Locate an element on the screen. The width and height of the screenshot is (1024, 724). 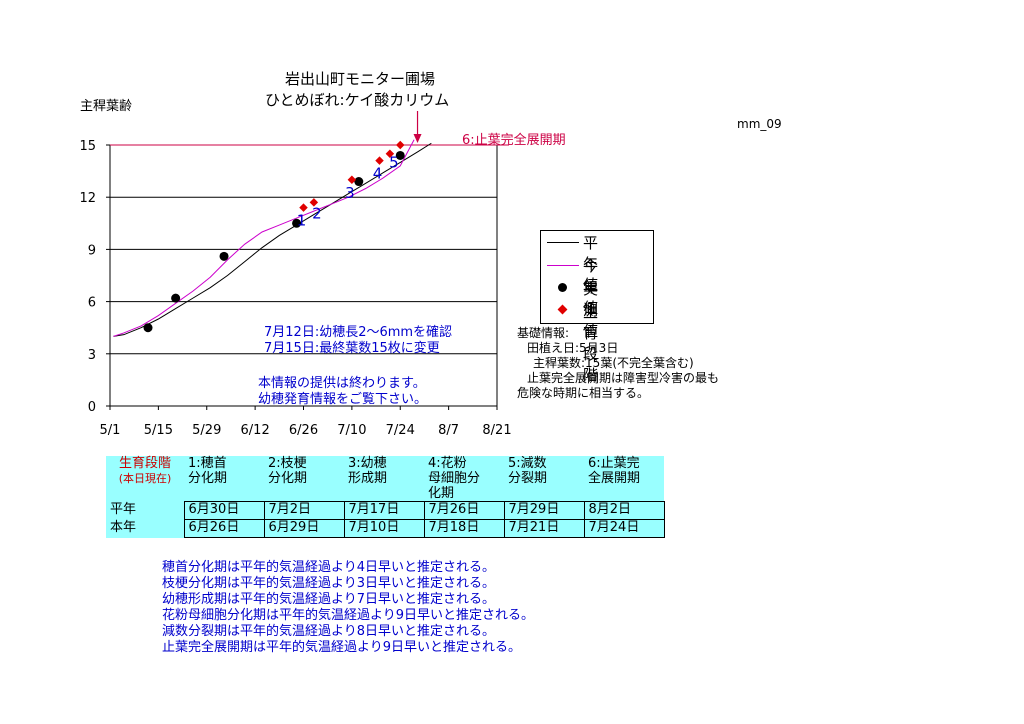
table-stage-header-line: 2:枝梗 is located at coordinates (287, 463).